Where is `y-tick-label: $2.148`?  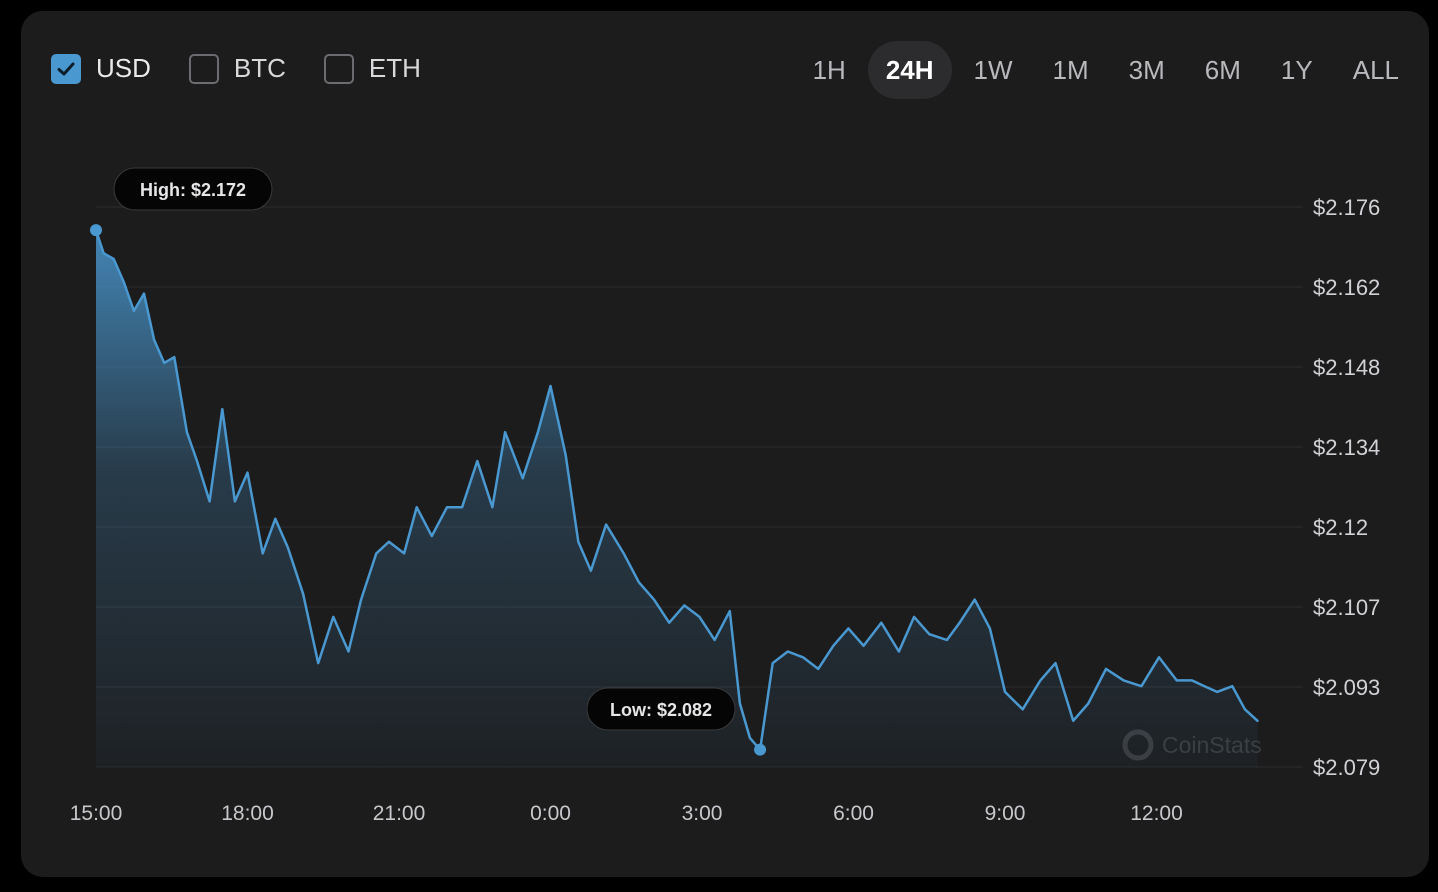 y-tick-label: $2.148 is located at coordinates (1346, 367).